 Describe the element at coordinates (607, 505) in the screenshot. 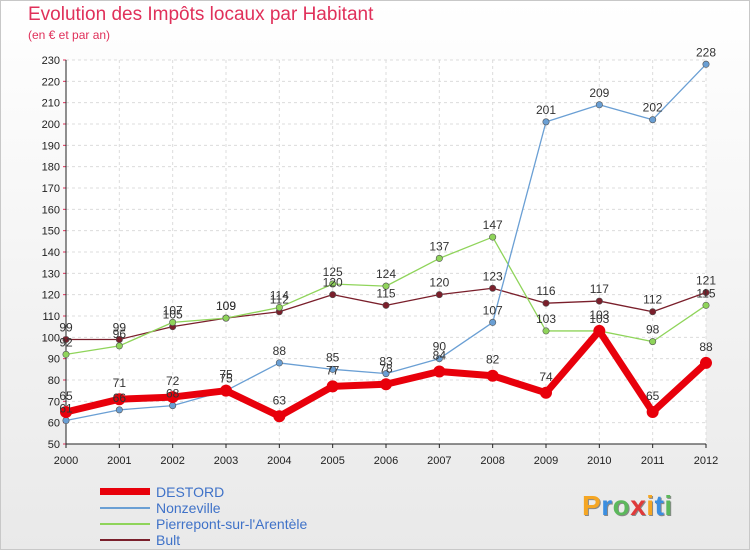

I see `logo-letter: r` at that location.